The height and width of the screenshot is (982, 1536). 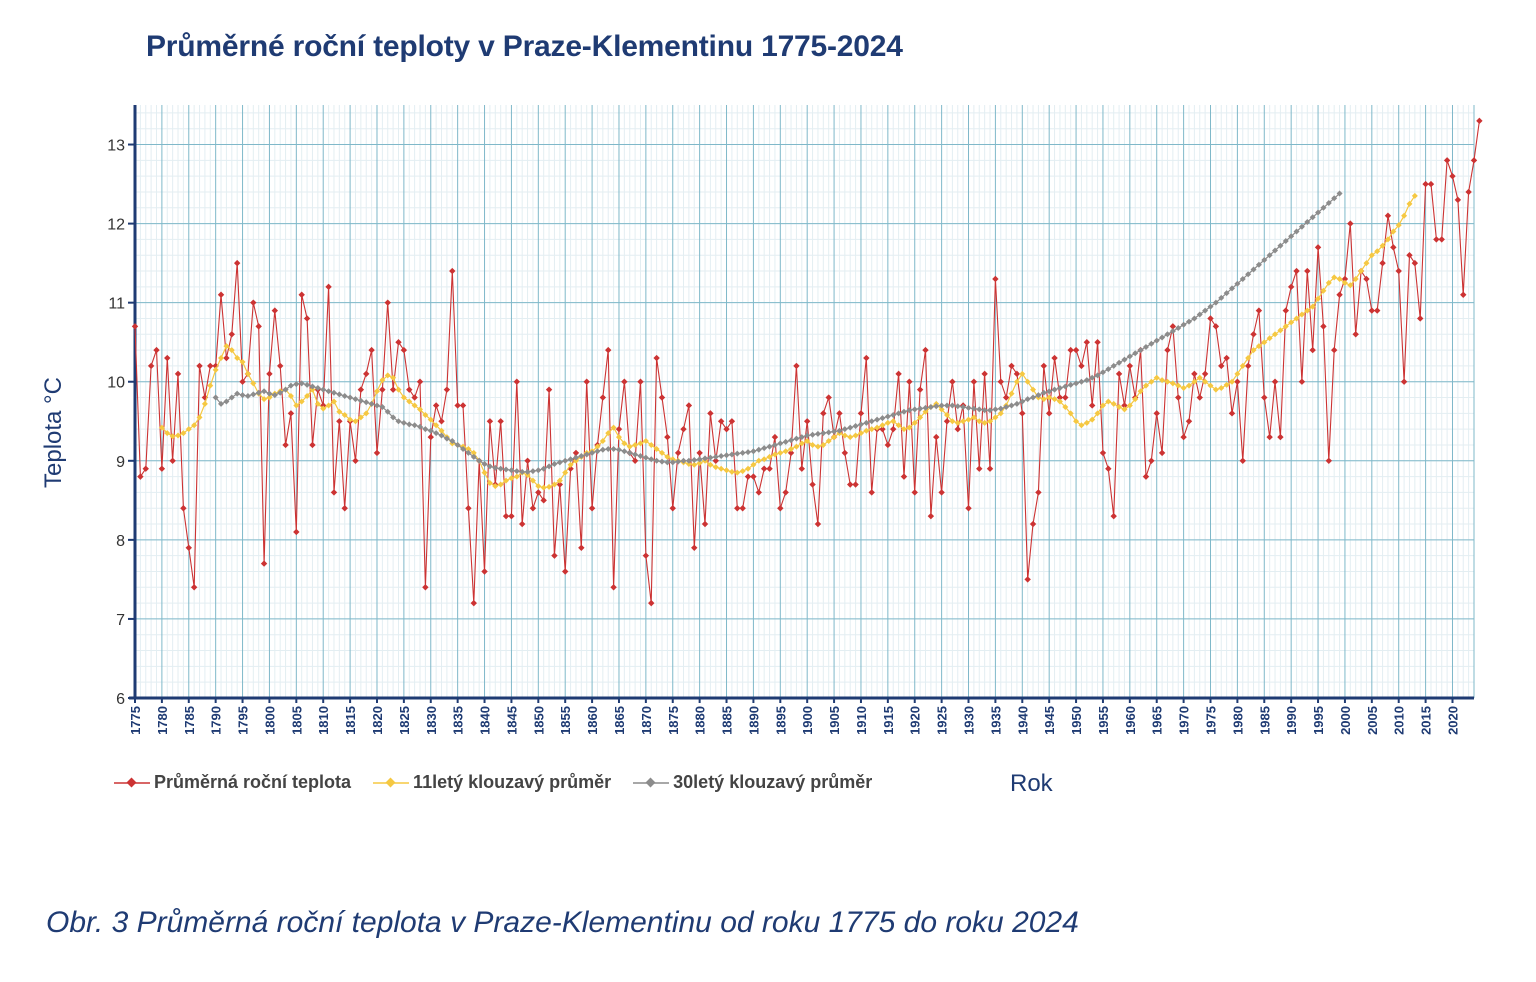 I want to click on y-tick-label: 10, so click(x=116, y=383).